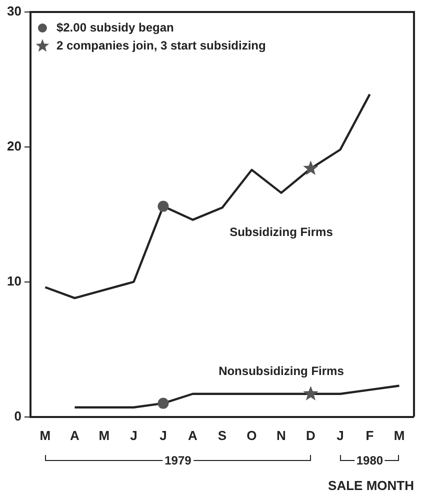 The width and height of the screenshot is (422, 502). Describe the element at coordinates (14, 146) in the screenshot. I see `y-tick-label: 20` at that location.